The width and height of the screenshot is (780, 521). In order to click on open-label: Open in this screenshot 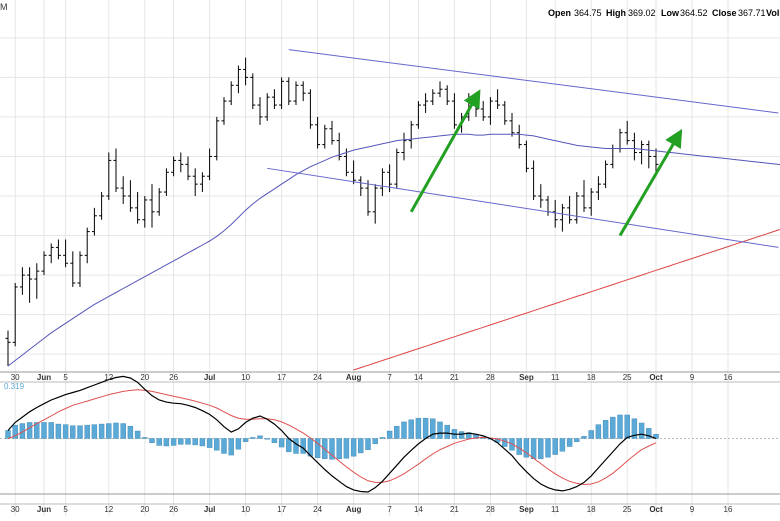, I will do `click(559, 13)`.